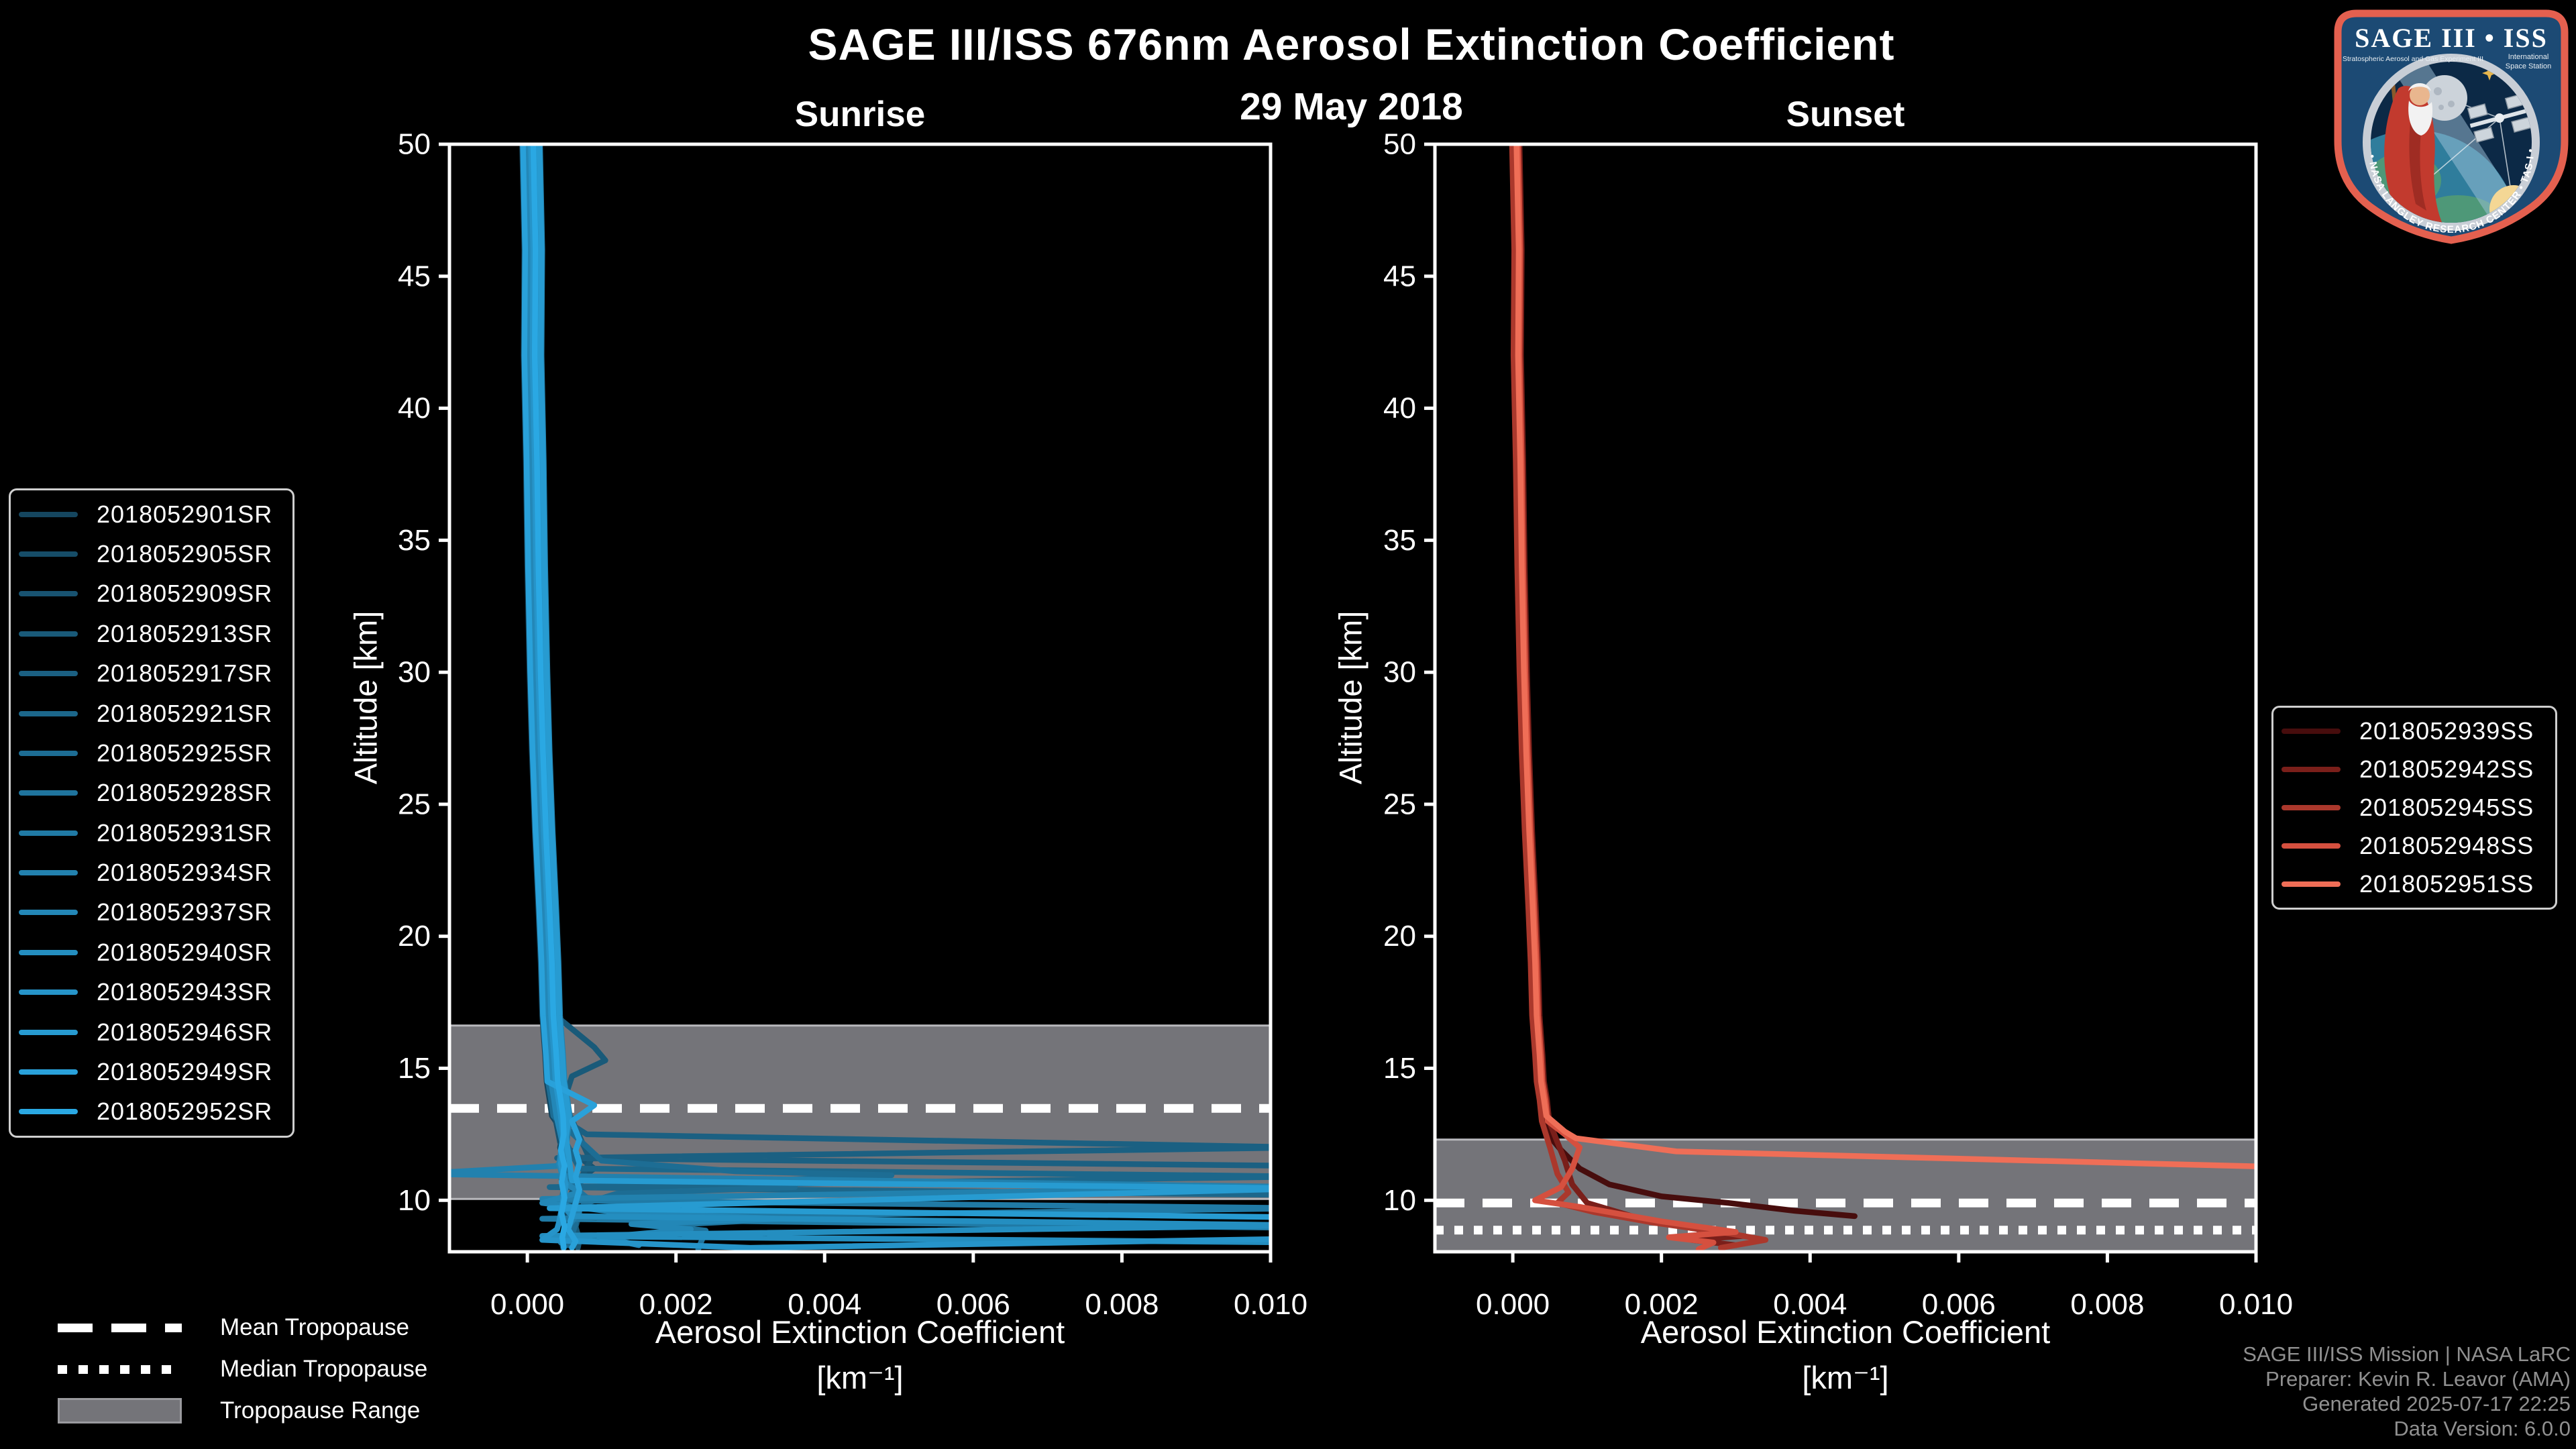  Describe the element at coordinates (242, 1411) in the screenshot. I see `legend-item-tropopause-range: Tropopause Range` at that location.